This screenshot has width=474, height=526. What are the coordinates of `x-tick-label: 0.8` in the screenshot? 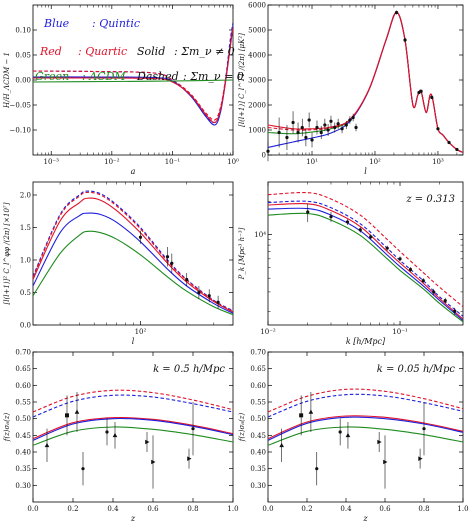 It's located at (423, 509).